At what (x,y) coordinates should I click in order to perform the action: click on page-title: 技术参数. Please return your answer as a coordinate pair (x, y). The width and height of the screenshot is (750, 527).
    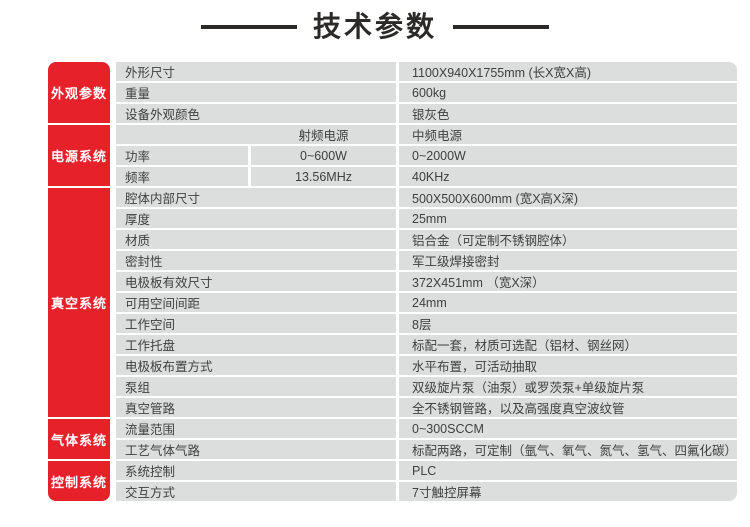
    Looking at the image, I should click on (374, 26).